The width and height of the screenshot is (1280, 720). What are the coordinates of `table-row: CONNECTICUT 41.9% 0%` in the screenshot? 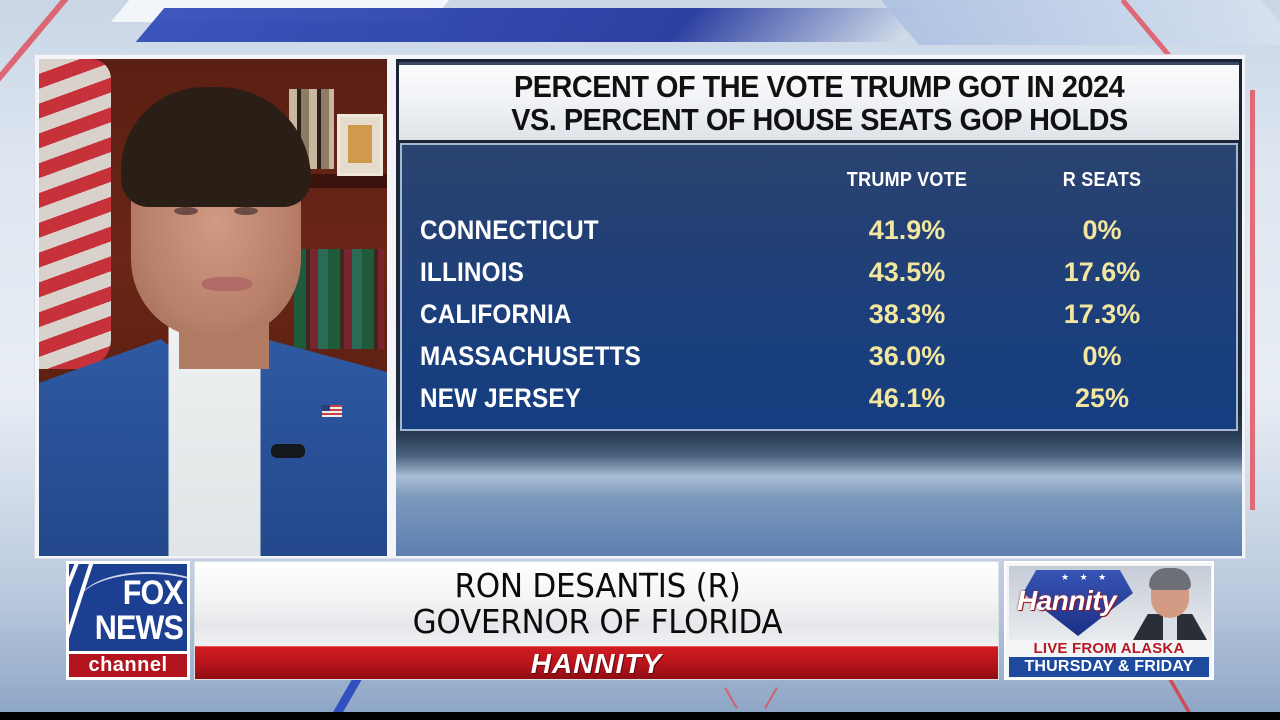 It's located at (819, 230).